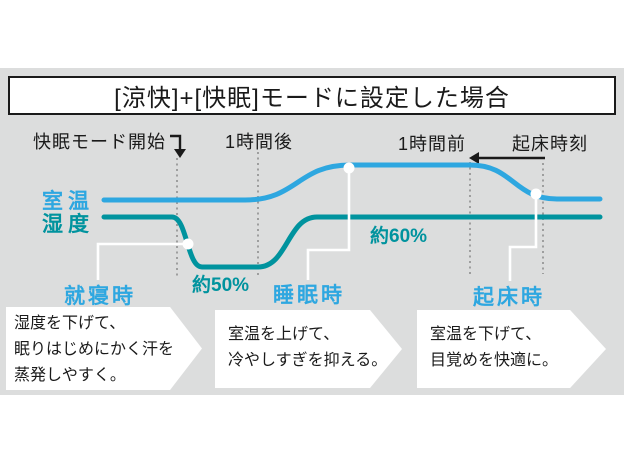 This screenshot has width=624, height=468. I want to click on callout-wakeup-line-1: 室温を下げて、, so click(486, 334).